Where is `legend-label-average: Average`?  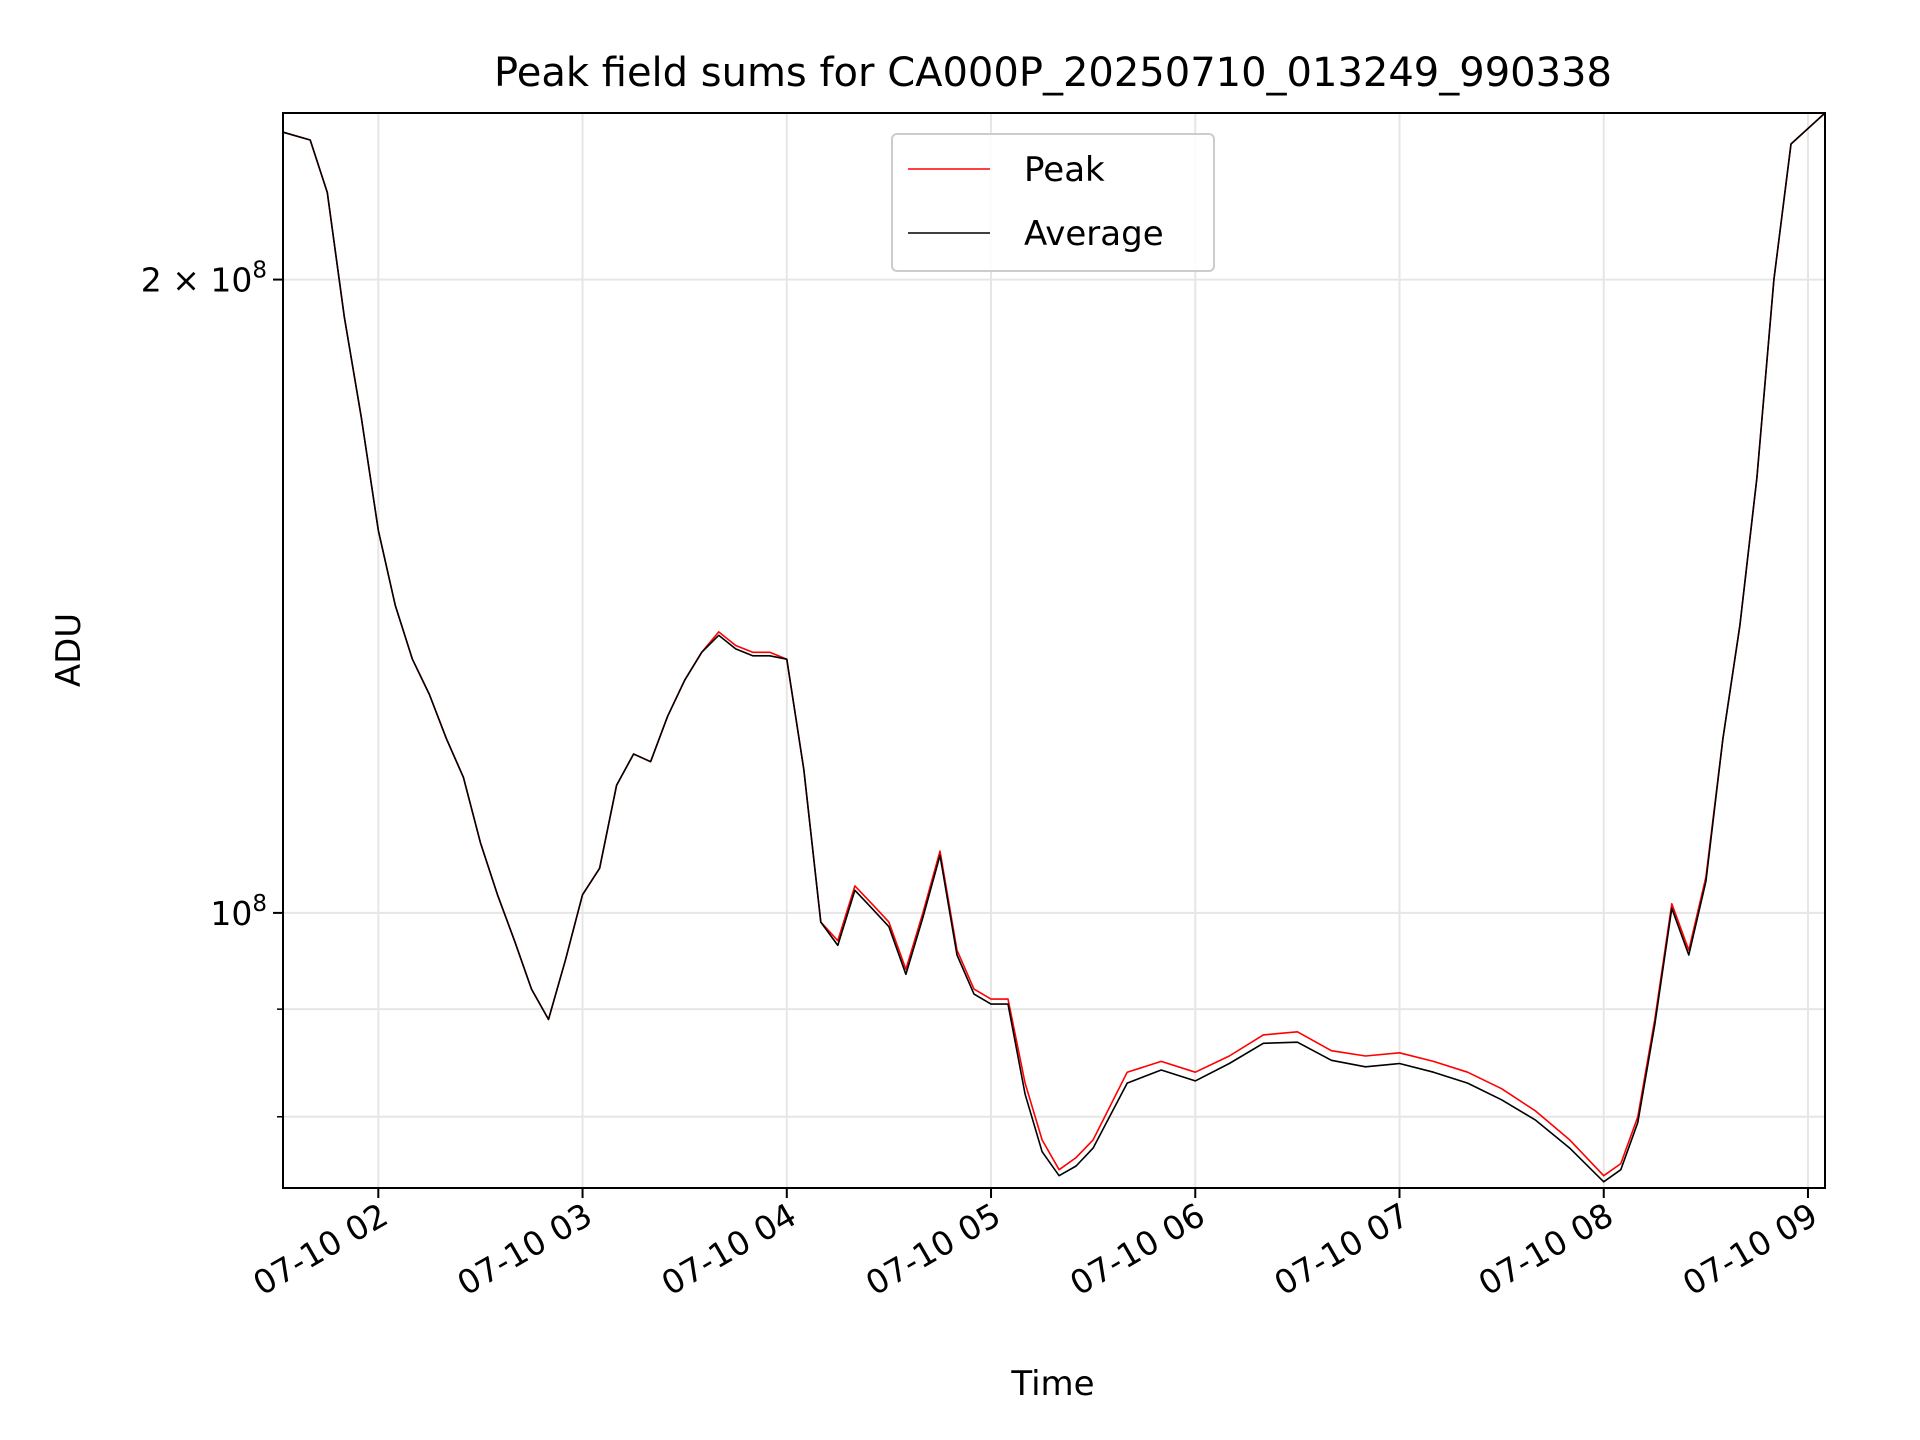
legend-label-average: Average is located at coordinates (1094, 234).